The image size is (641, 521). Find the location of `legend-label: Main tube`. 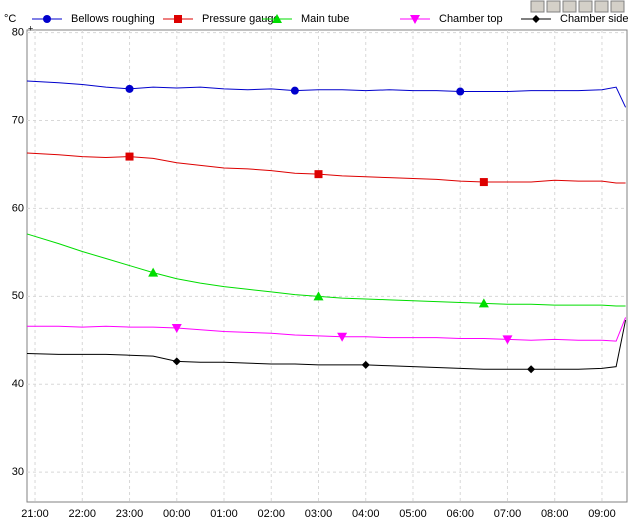

legend-label: Main tube is located at coordinates (325, 19).